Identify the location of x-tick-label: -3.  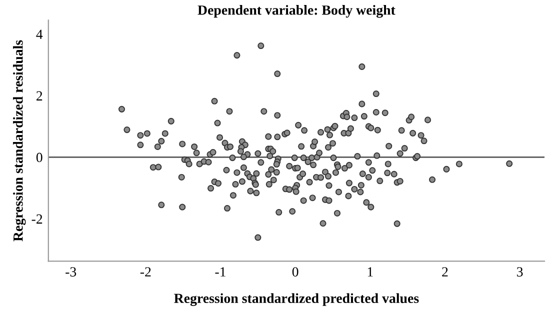
(71, 272).